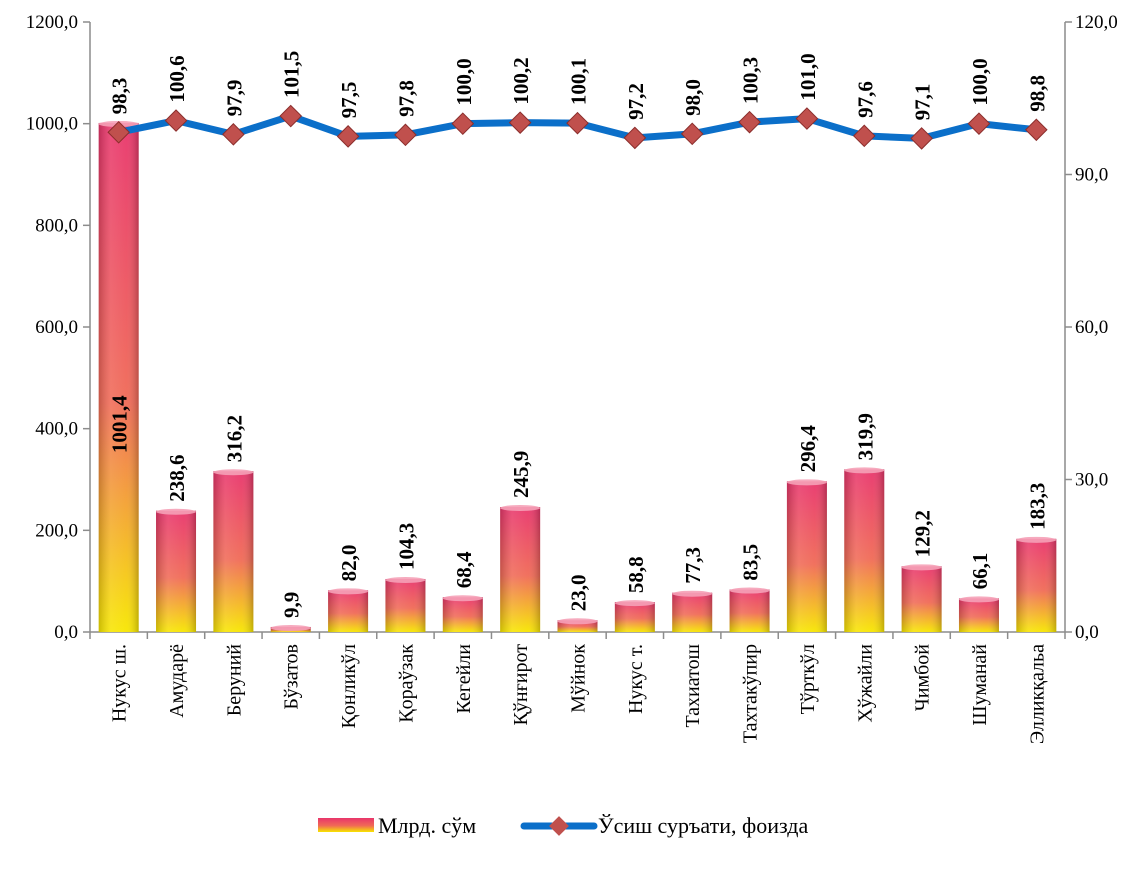  What do you see at coordinates (234, 98) in the screenshot?
I see `line-value-label: 97,9` at bounding box center [234, 98].